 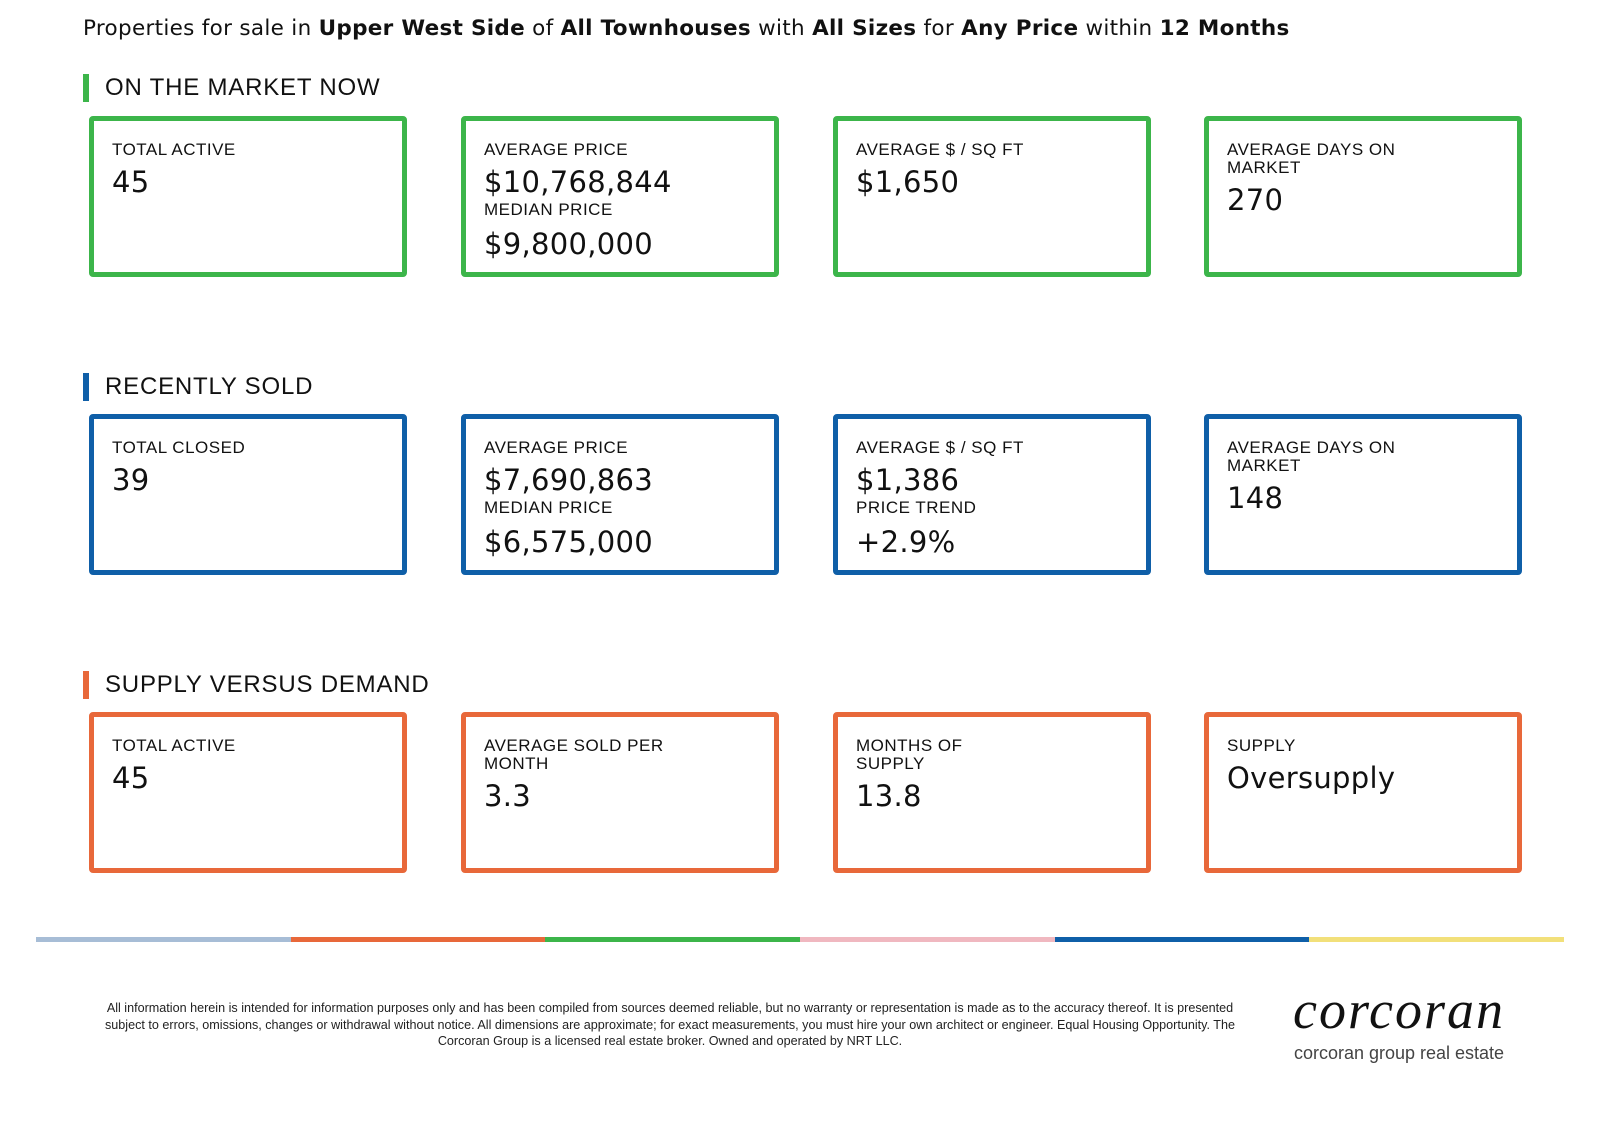 I want to click on card-value: Oversupply, so click(x=1311, y=778).